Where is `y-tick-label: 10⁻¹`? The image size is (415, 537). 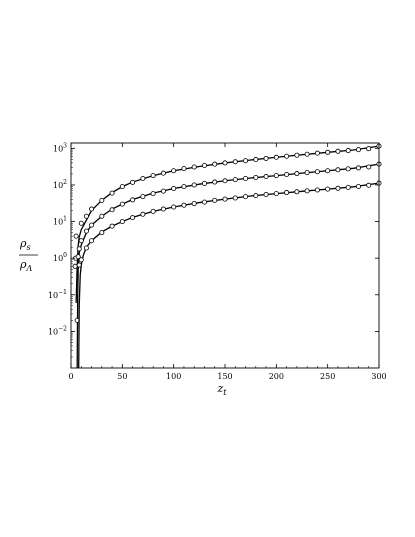
y-tick-label: 10⁻¹ is located at coordinates (57, 294).